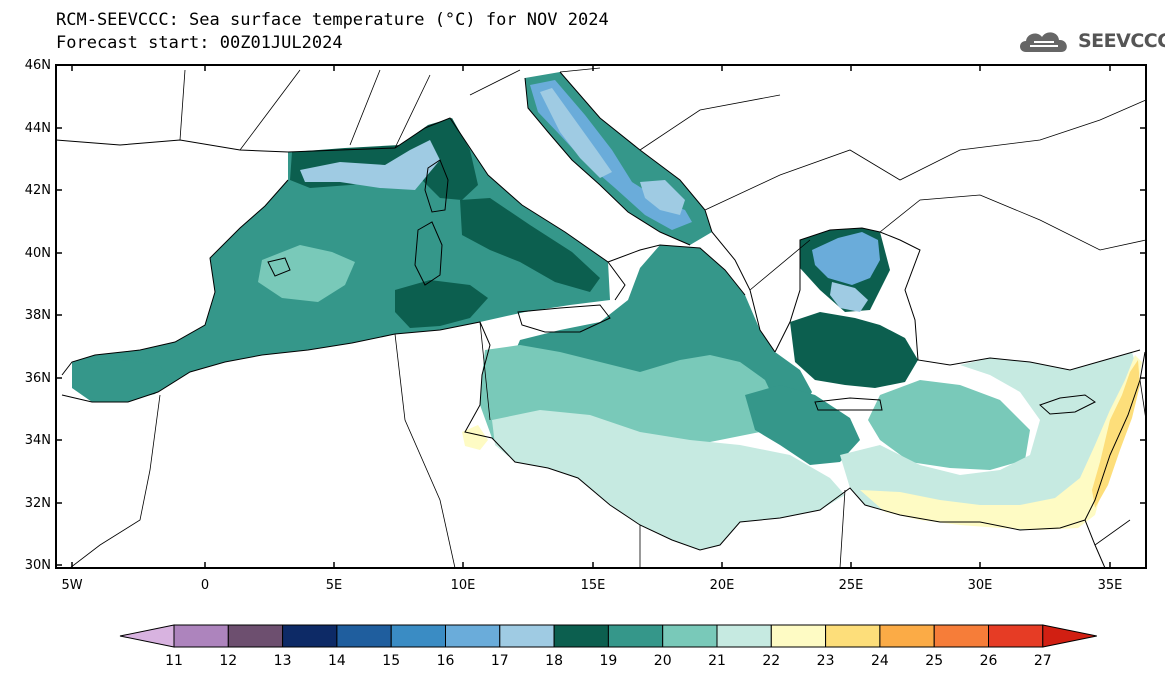 Image resolution: width=1165 pixels, height=682 pixels. What do you see at coordinates (436, 186) in the screenshot?
I see `island-corsica` at bounding box center [436, 186].